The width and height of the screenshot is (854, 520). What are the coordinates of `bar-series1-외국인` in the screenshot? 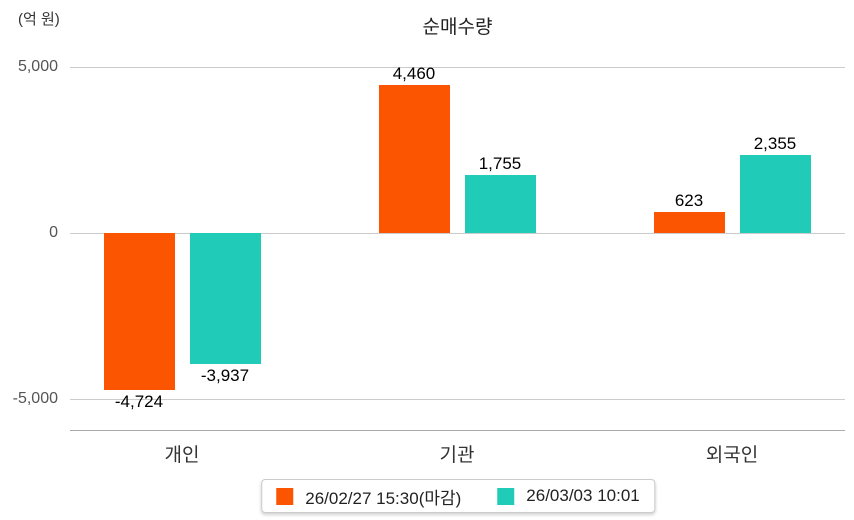 It's located at (689, 222).